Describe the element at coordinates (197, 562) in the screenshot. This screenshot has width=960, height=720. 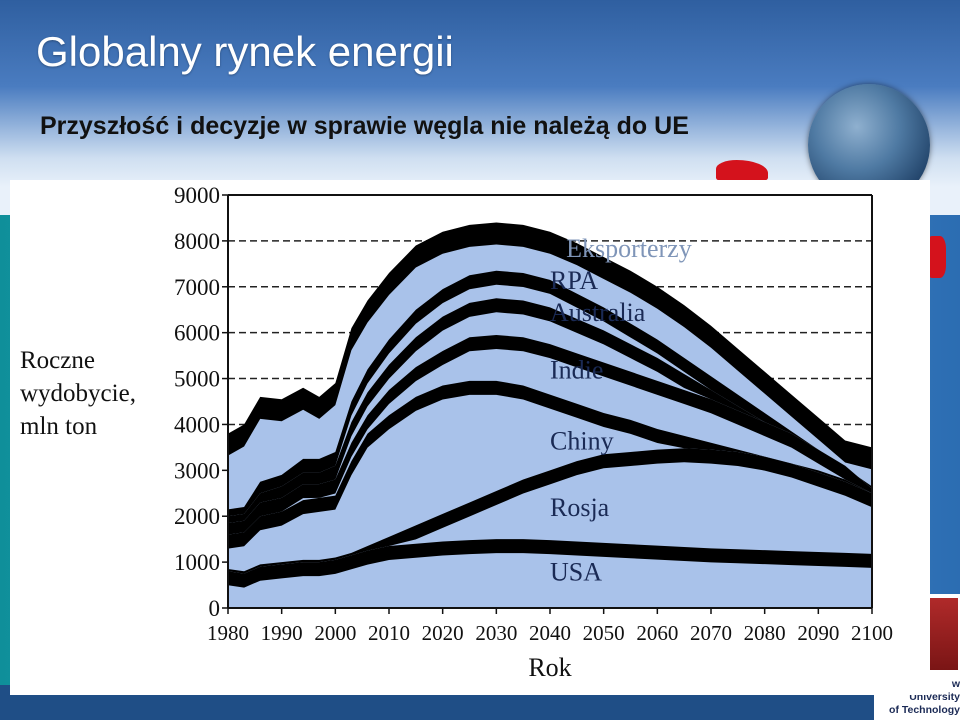
I see `y-tick-label: 1000` at that location.